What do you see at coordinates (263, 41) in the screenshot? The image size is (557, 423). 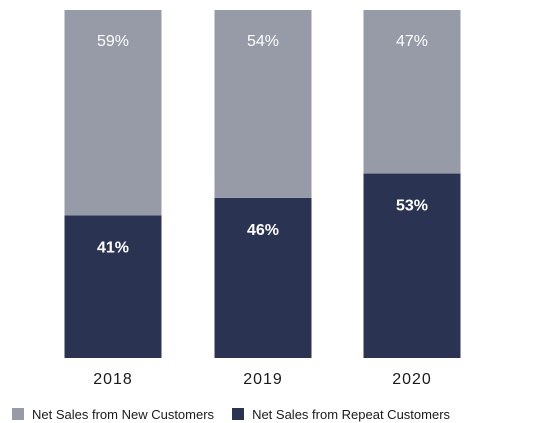 I see `data-label-new-2019: 54%` at bounding box center [263, 41].